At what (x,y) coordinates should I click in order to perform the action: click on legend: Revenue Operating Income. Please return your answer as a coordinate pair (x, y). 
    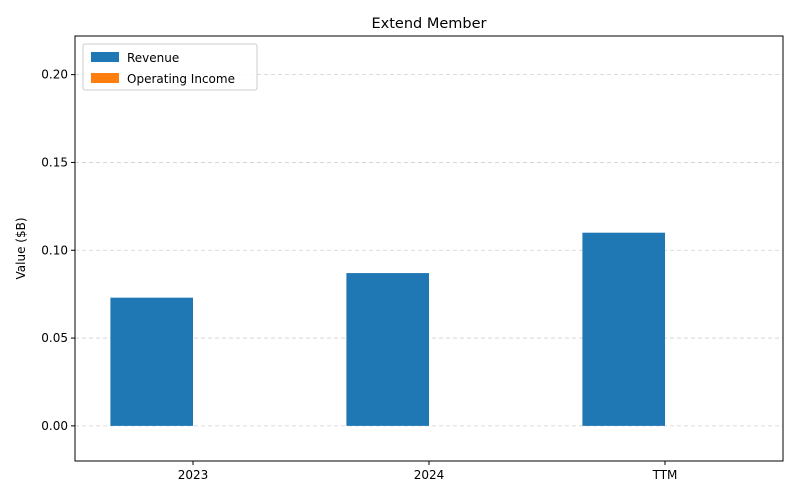
    Looking at the image, I should click on (170, 67).